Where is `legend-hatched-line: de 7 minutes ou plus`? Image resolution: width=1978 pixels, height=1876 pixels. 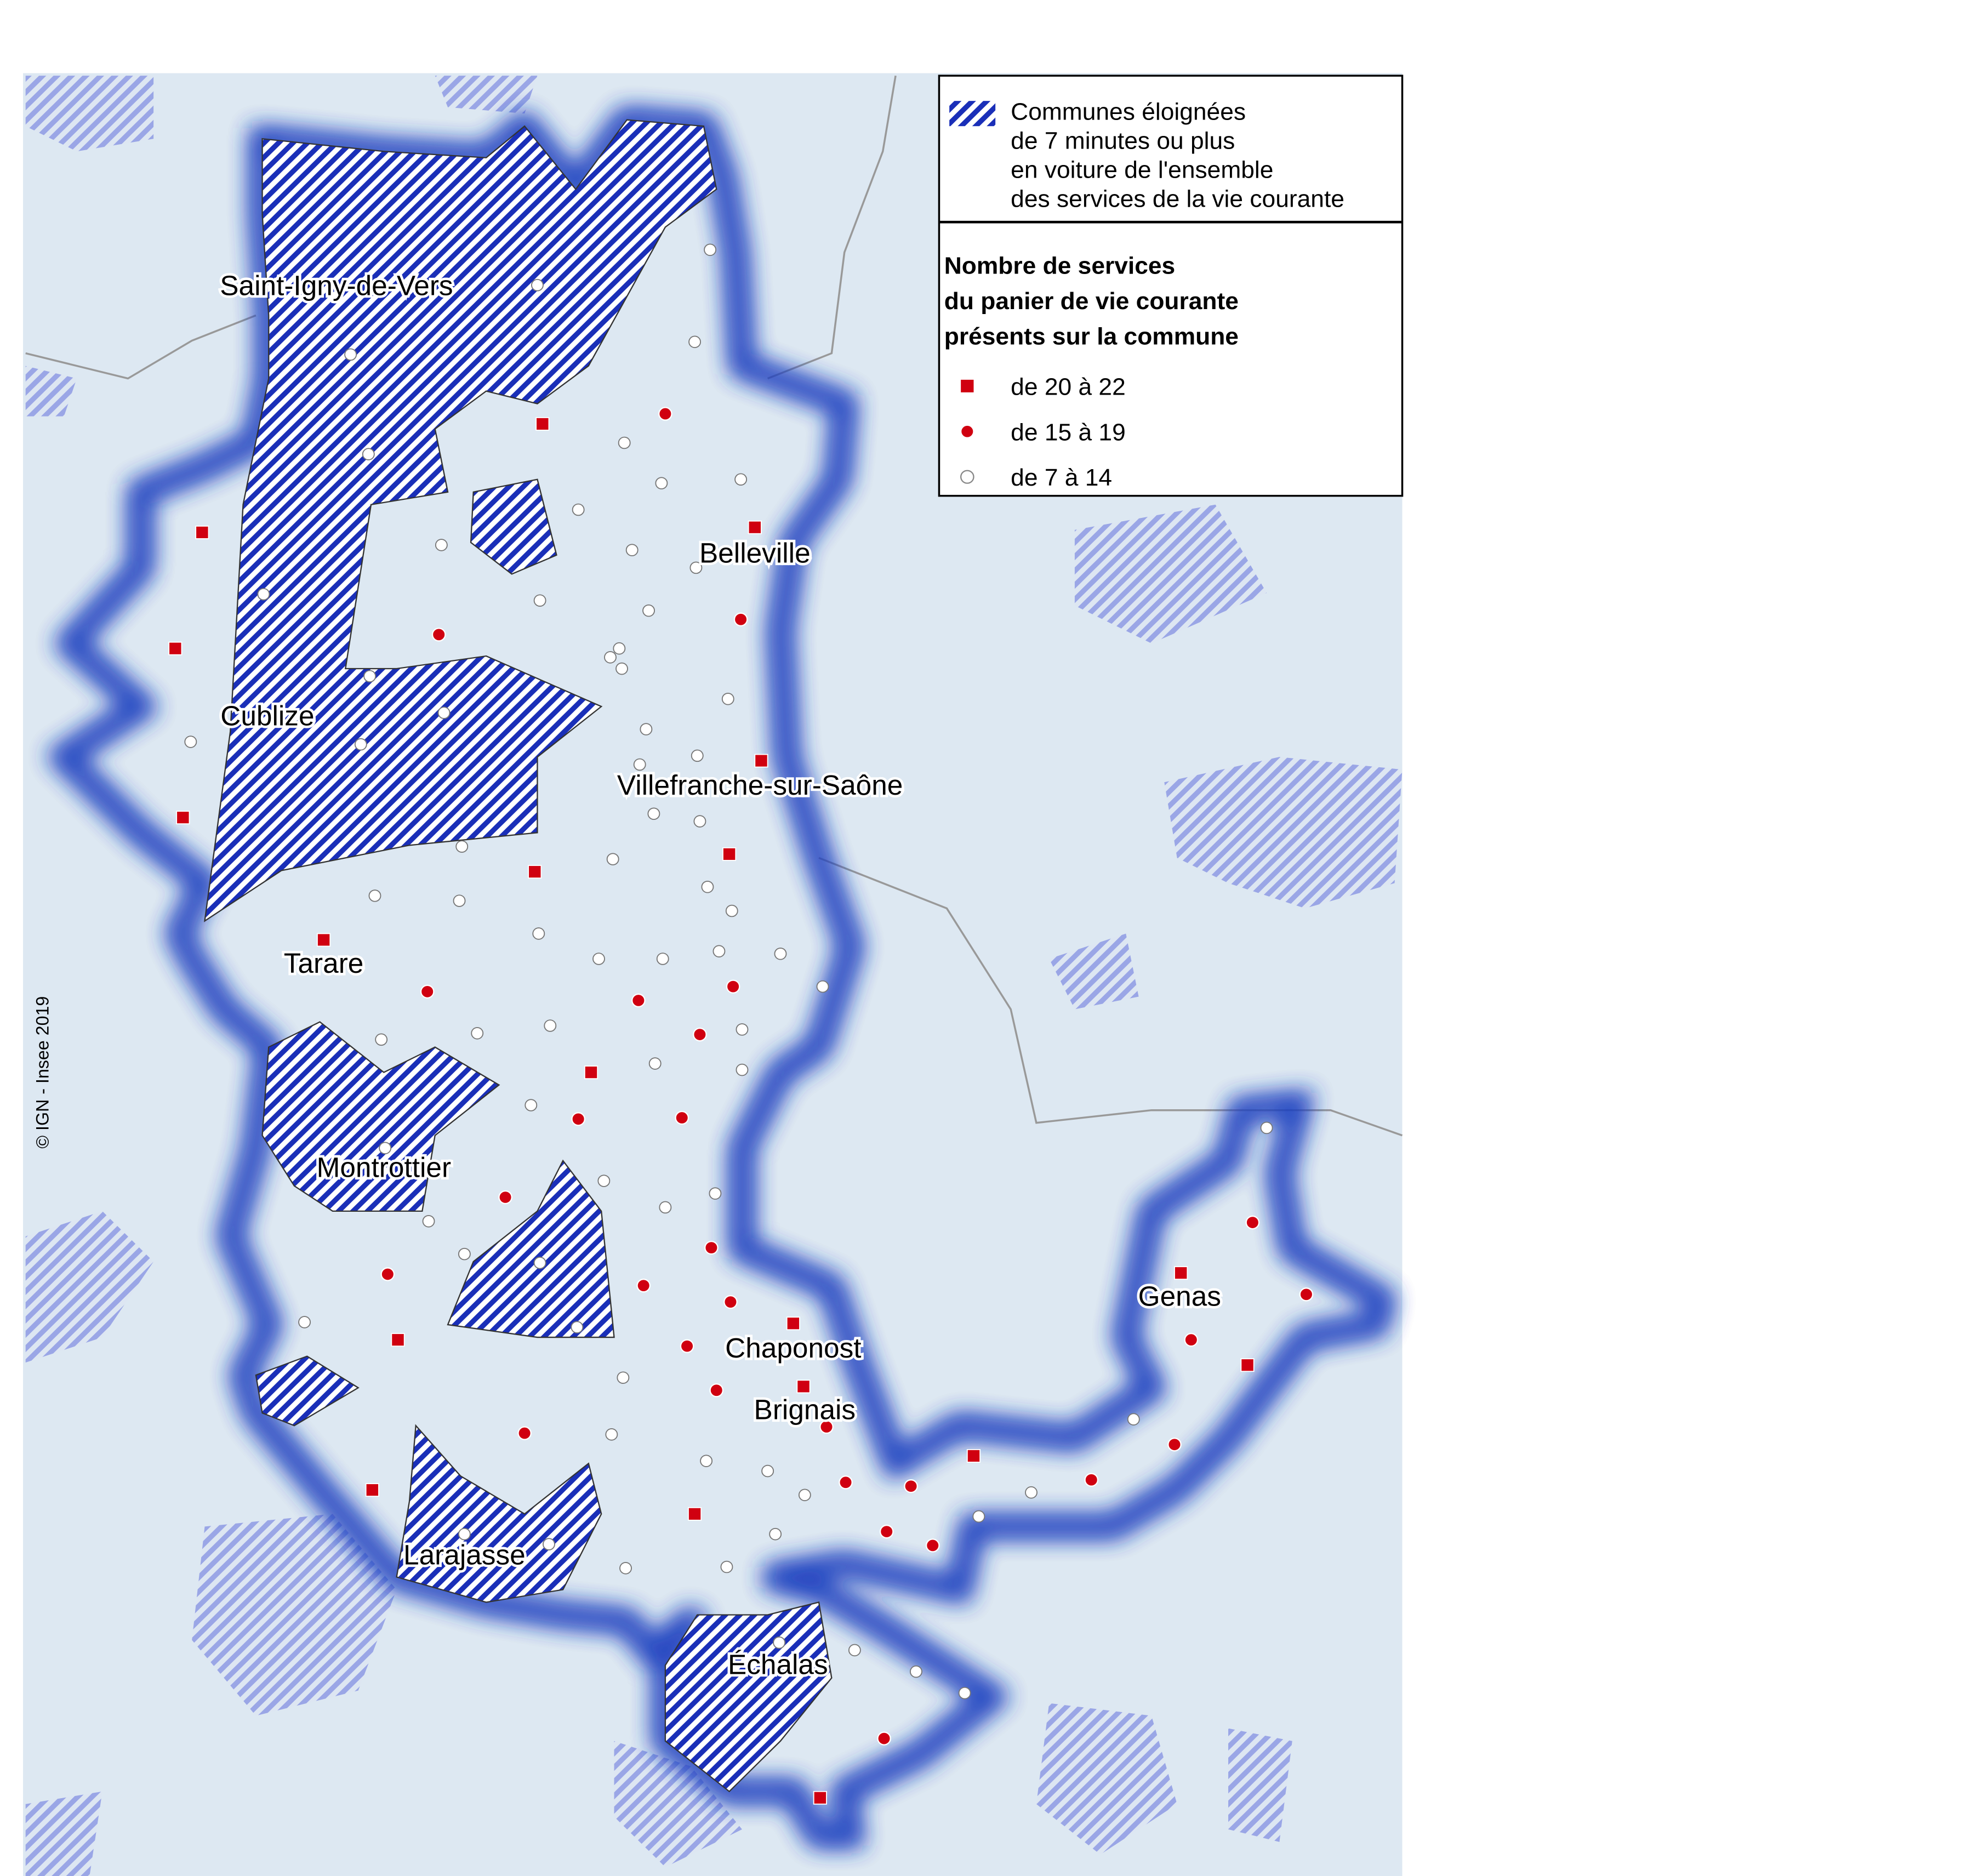 legend-hatched-line: de 7 minutes ou plus is located at coordinates (1123, 141).